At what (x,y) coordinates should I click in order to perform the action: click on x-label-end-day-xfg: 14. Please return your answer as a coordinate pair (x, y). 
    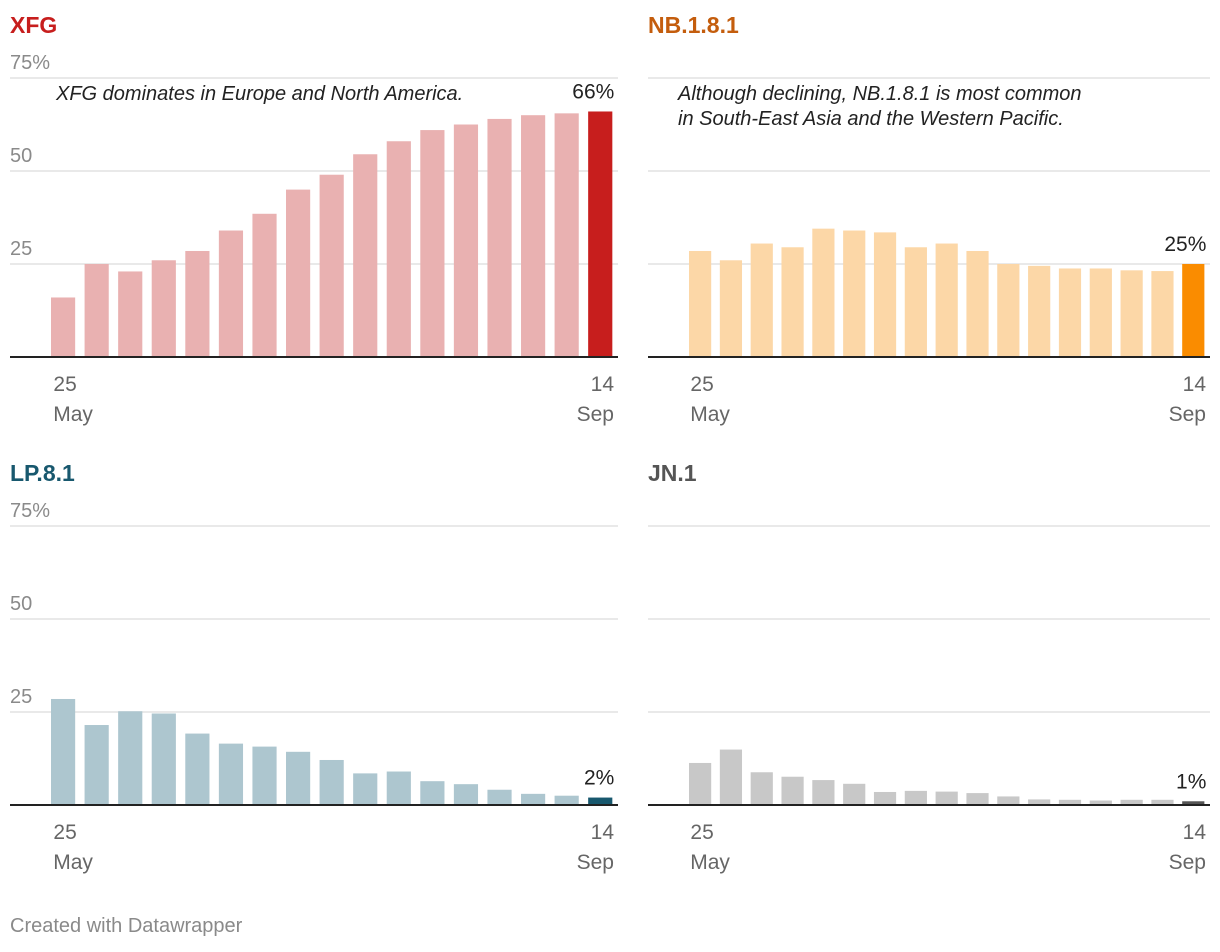
    Looking at the image, I should click on (603, 384).